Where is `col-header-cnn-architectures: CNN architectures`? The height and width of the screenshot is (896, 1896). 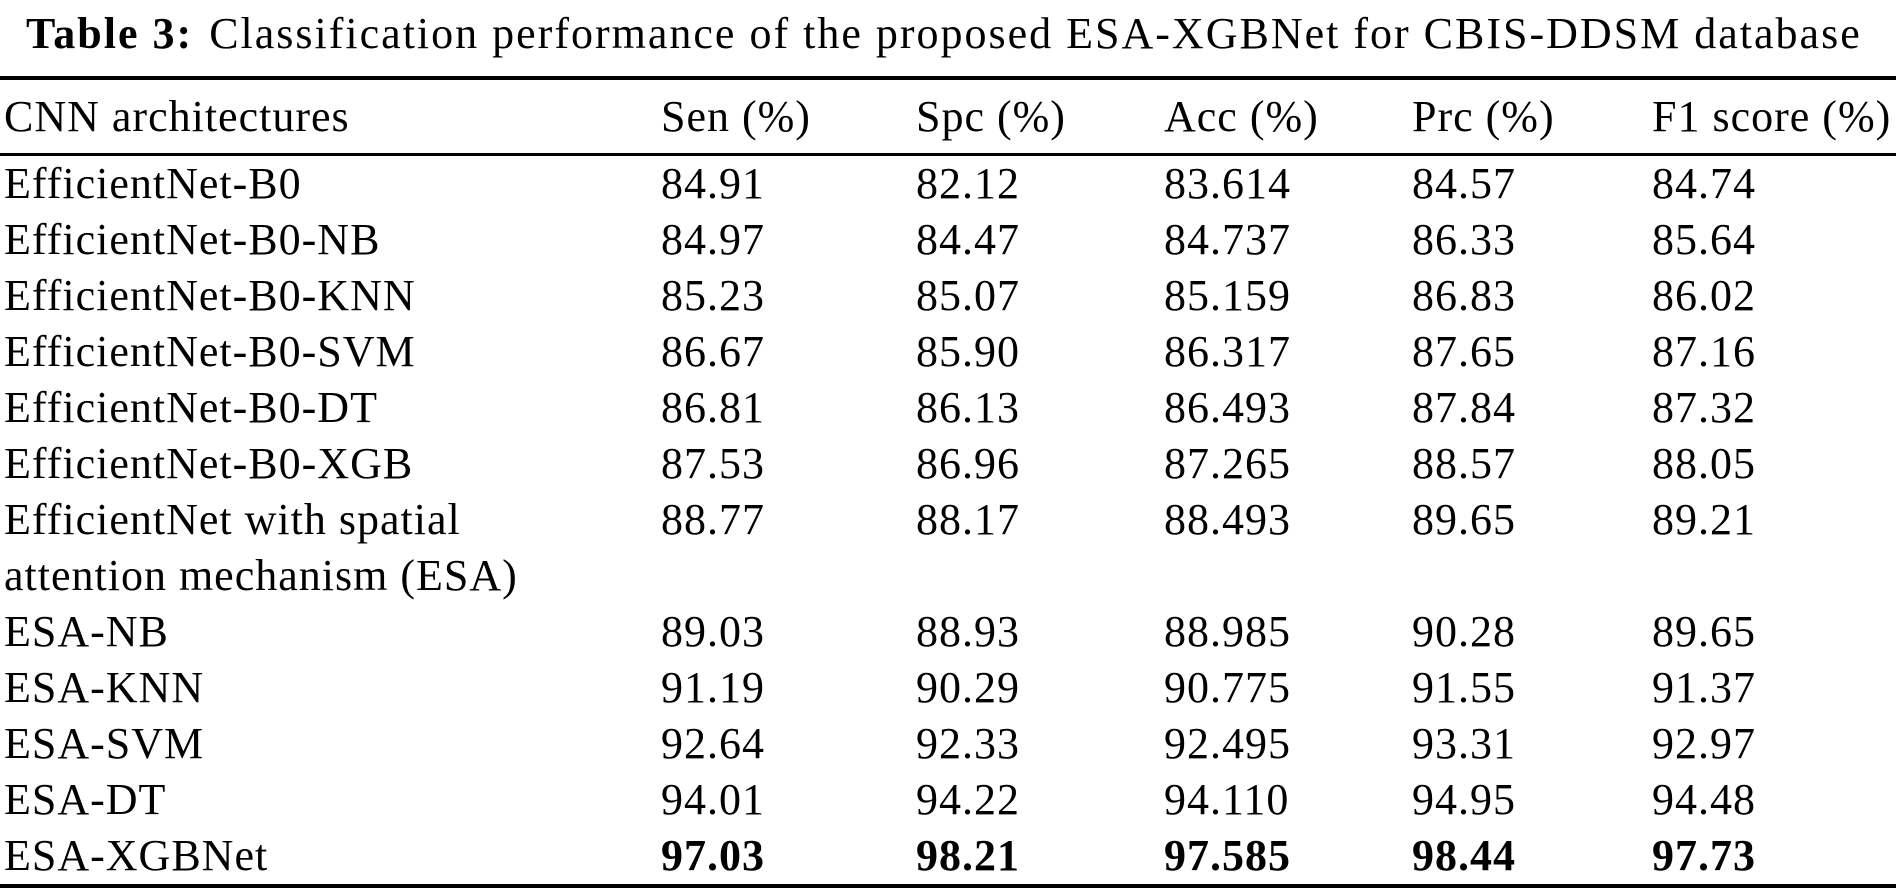
col-header-cnn-architectures: CNN architectures is located at coordinates (328, 117).